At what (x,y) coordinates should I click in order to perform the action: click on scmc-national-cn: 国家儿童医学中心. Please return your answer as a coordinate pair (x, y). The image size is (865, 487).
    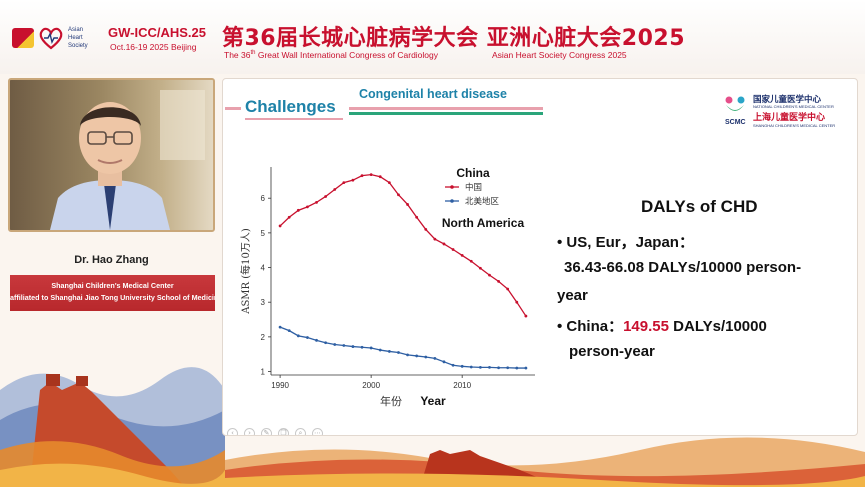
    Looking at the image, I should click on (787, 100).